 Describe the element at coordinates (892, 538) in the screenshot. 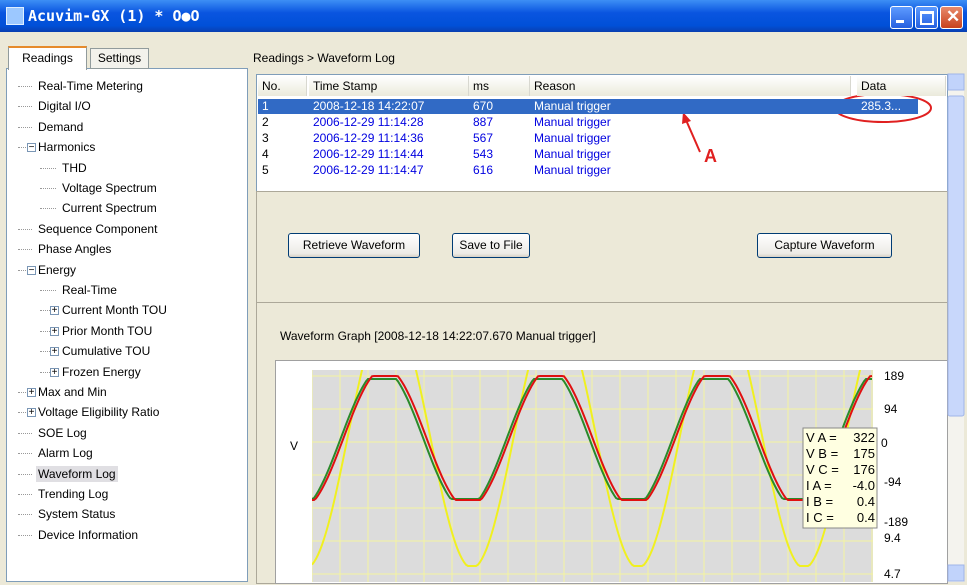

I see `y-tick-label: 9.4` at that location.